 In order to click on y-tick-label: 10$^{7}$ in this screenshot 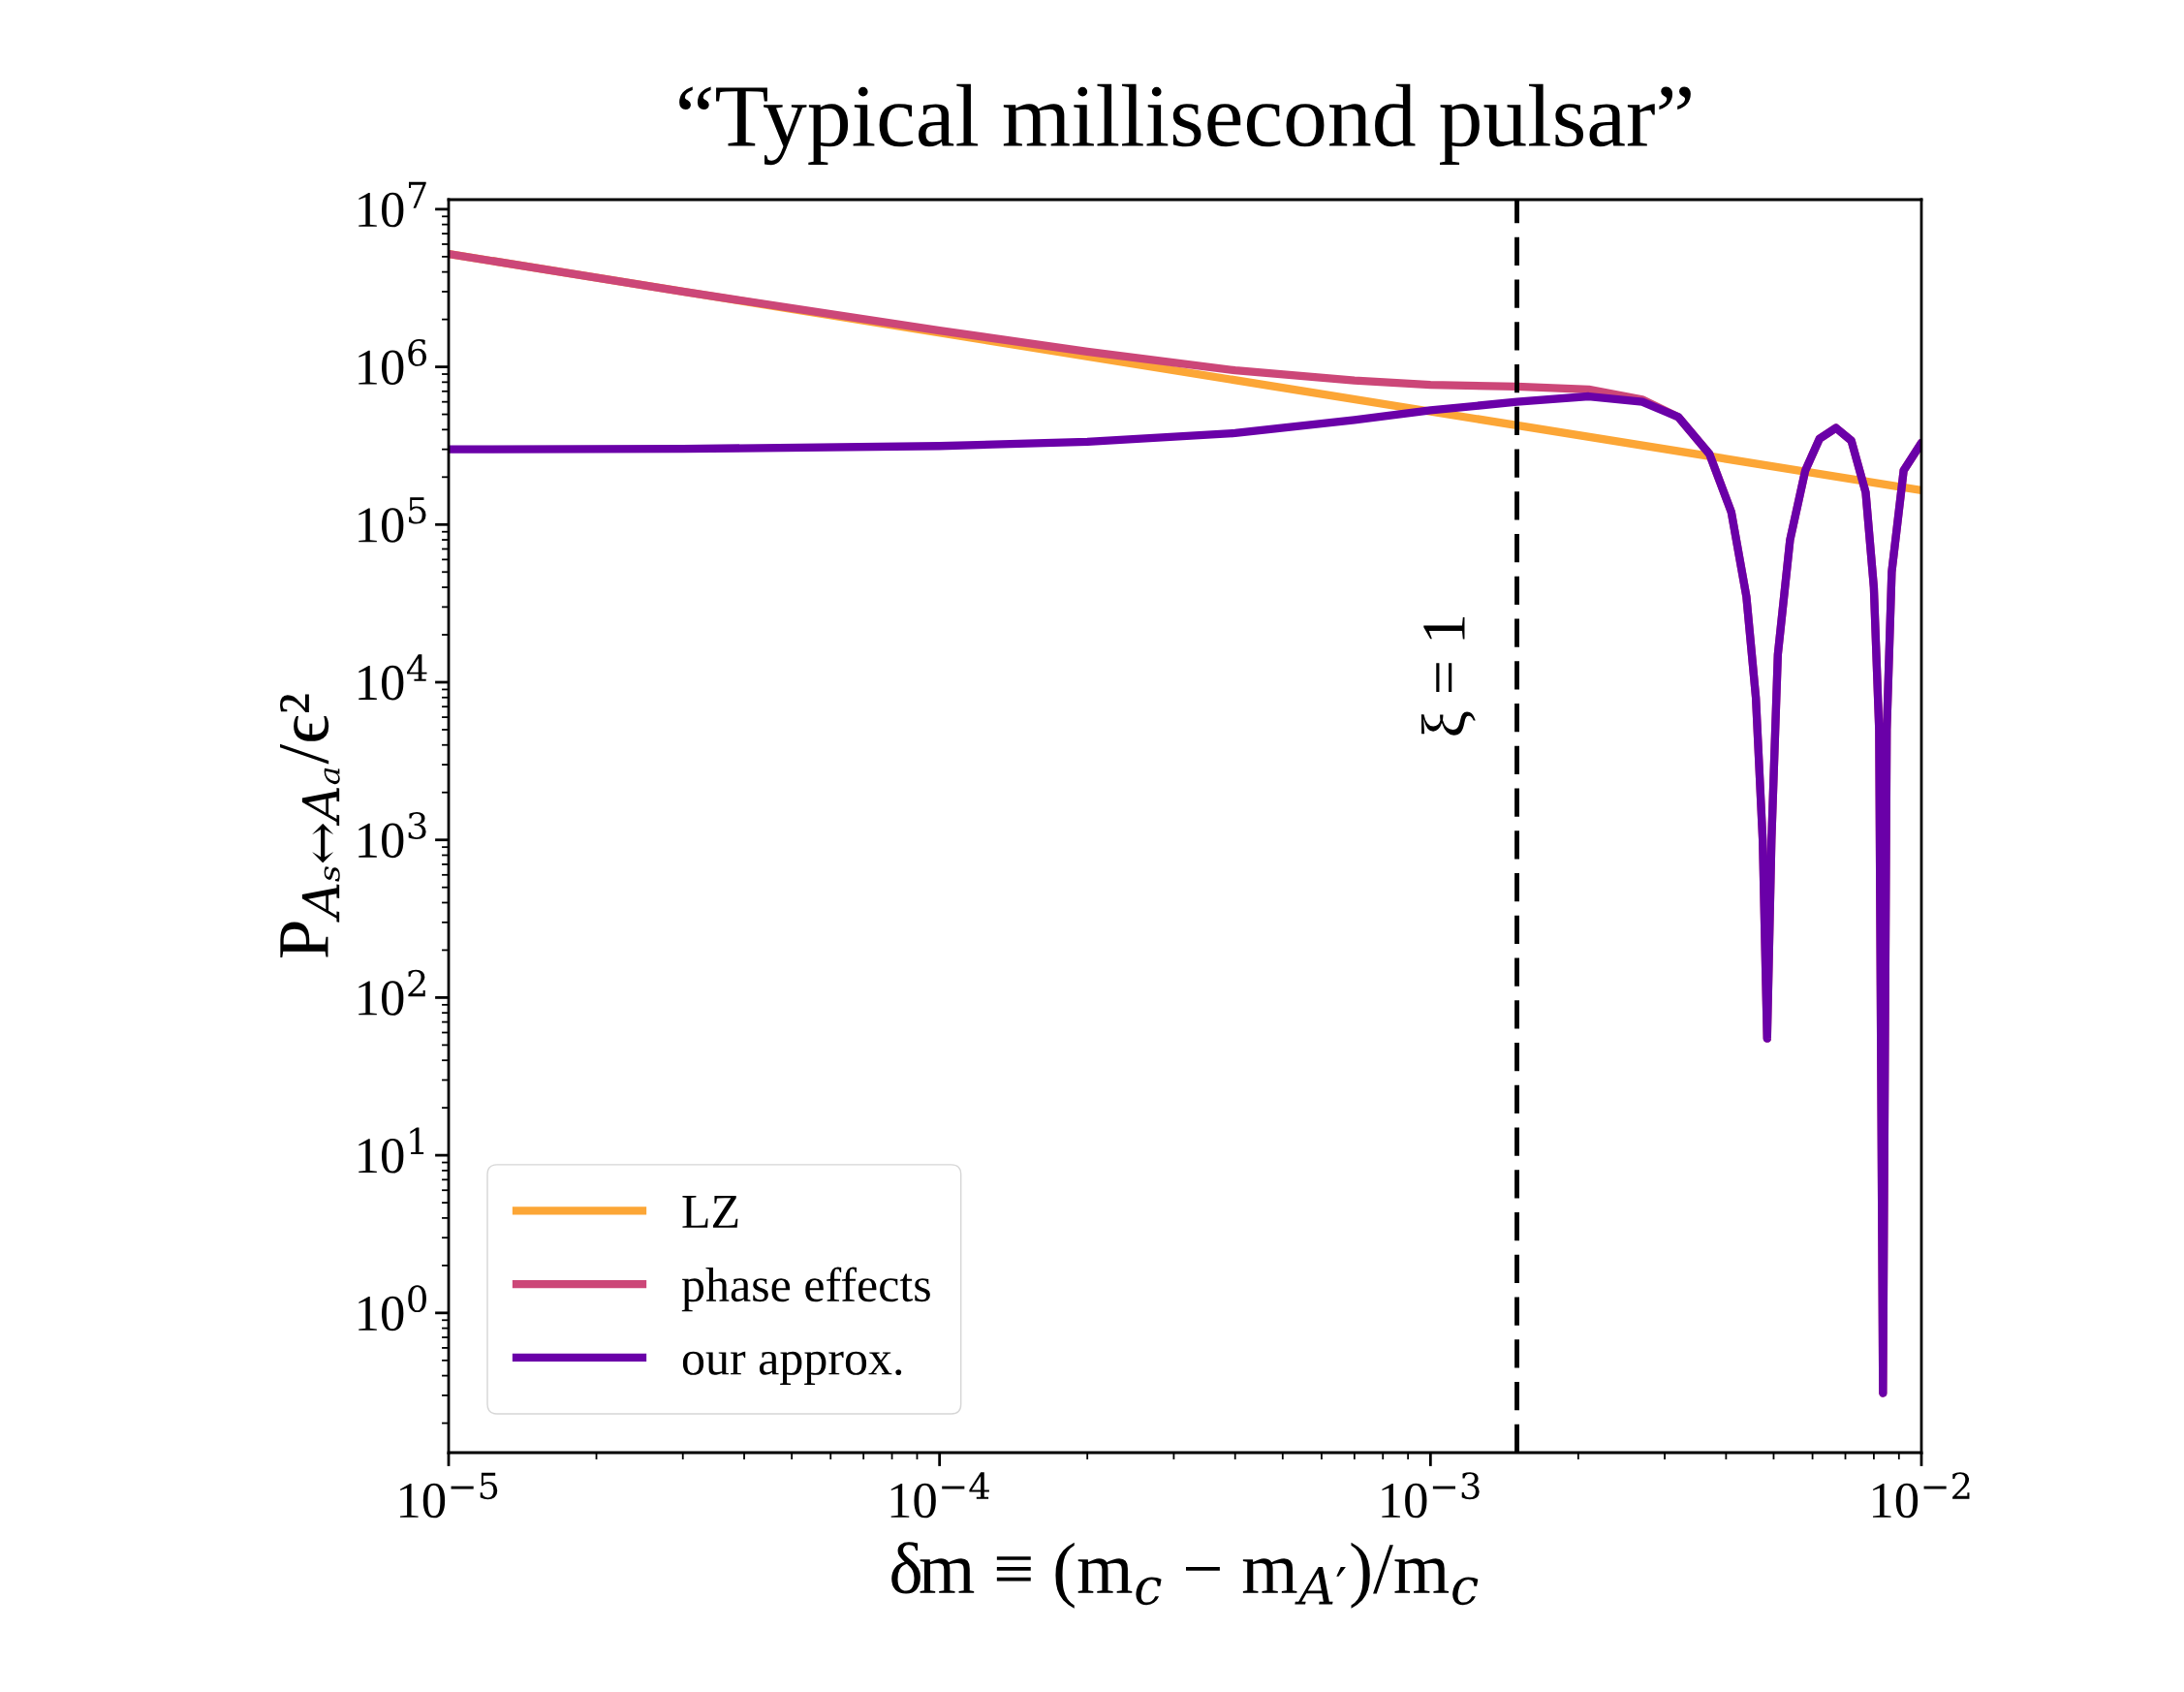, I will do `click(393, 204)`.